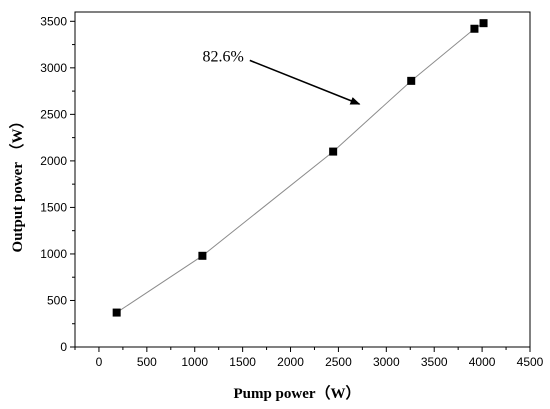 Image resolution: width=550 pixels, height=409 pixels. I want to click on x-tick-label: 3000, so click(386, 362).